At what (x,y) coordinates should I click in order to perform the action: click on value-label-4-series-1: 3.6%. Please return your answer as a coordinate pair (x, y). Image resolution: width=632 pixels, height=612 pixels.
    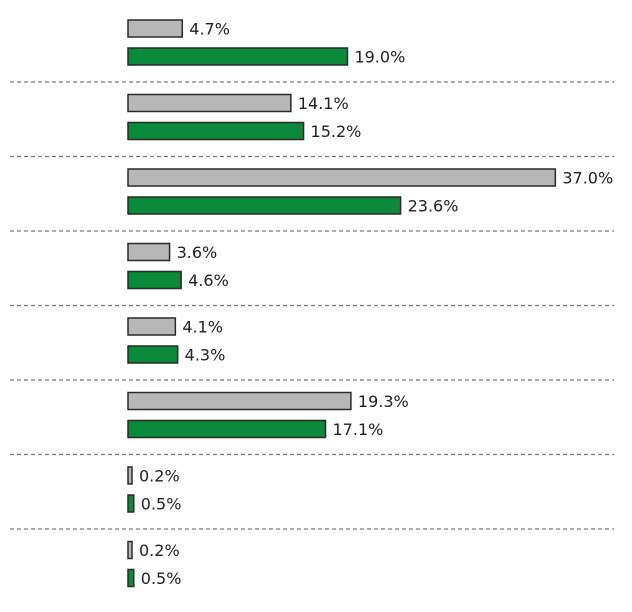
    Looking at the image, I should click on (197, 252).